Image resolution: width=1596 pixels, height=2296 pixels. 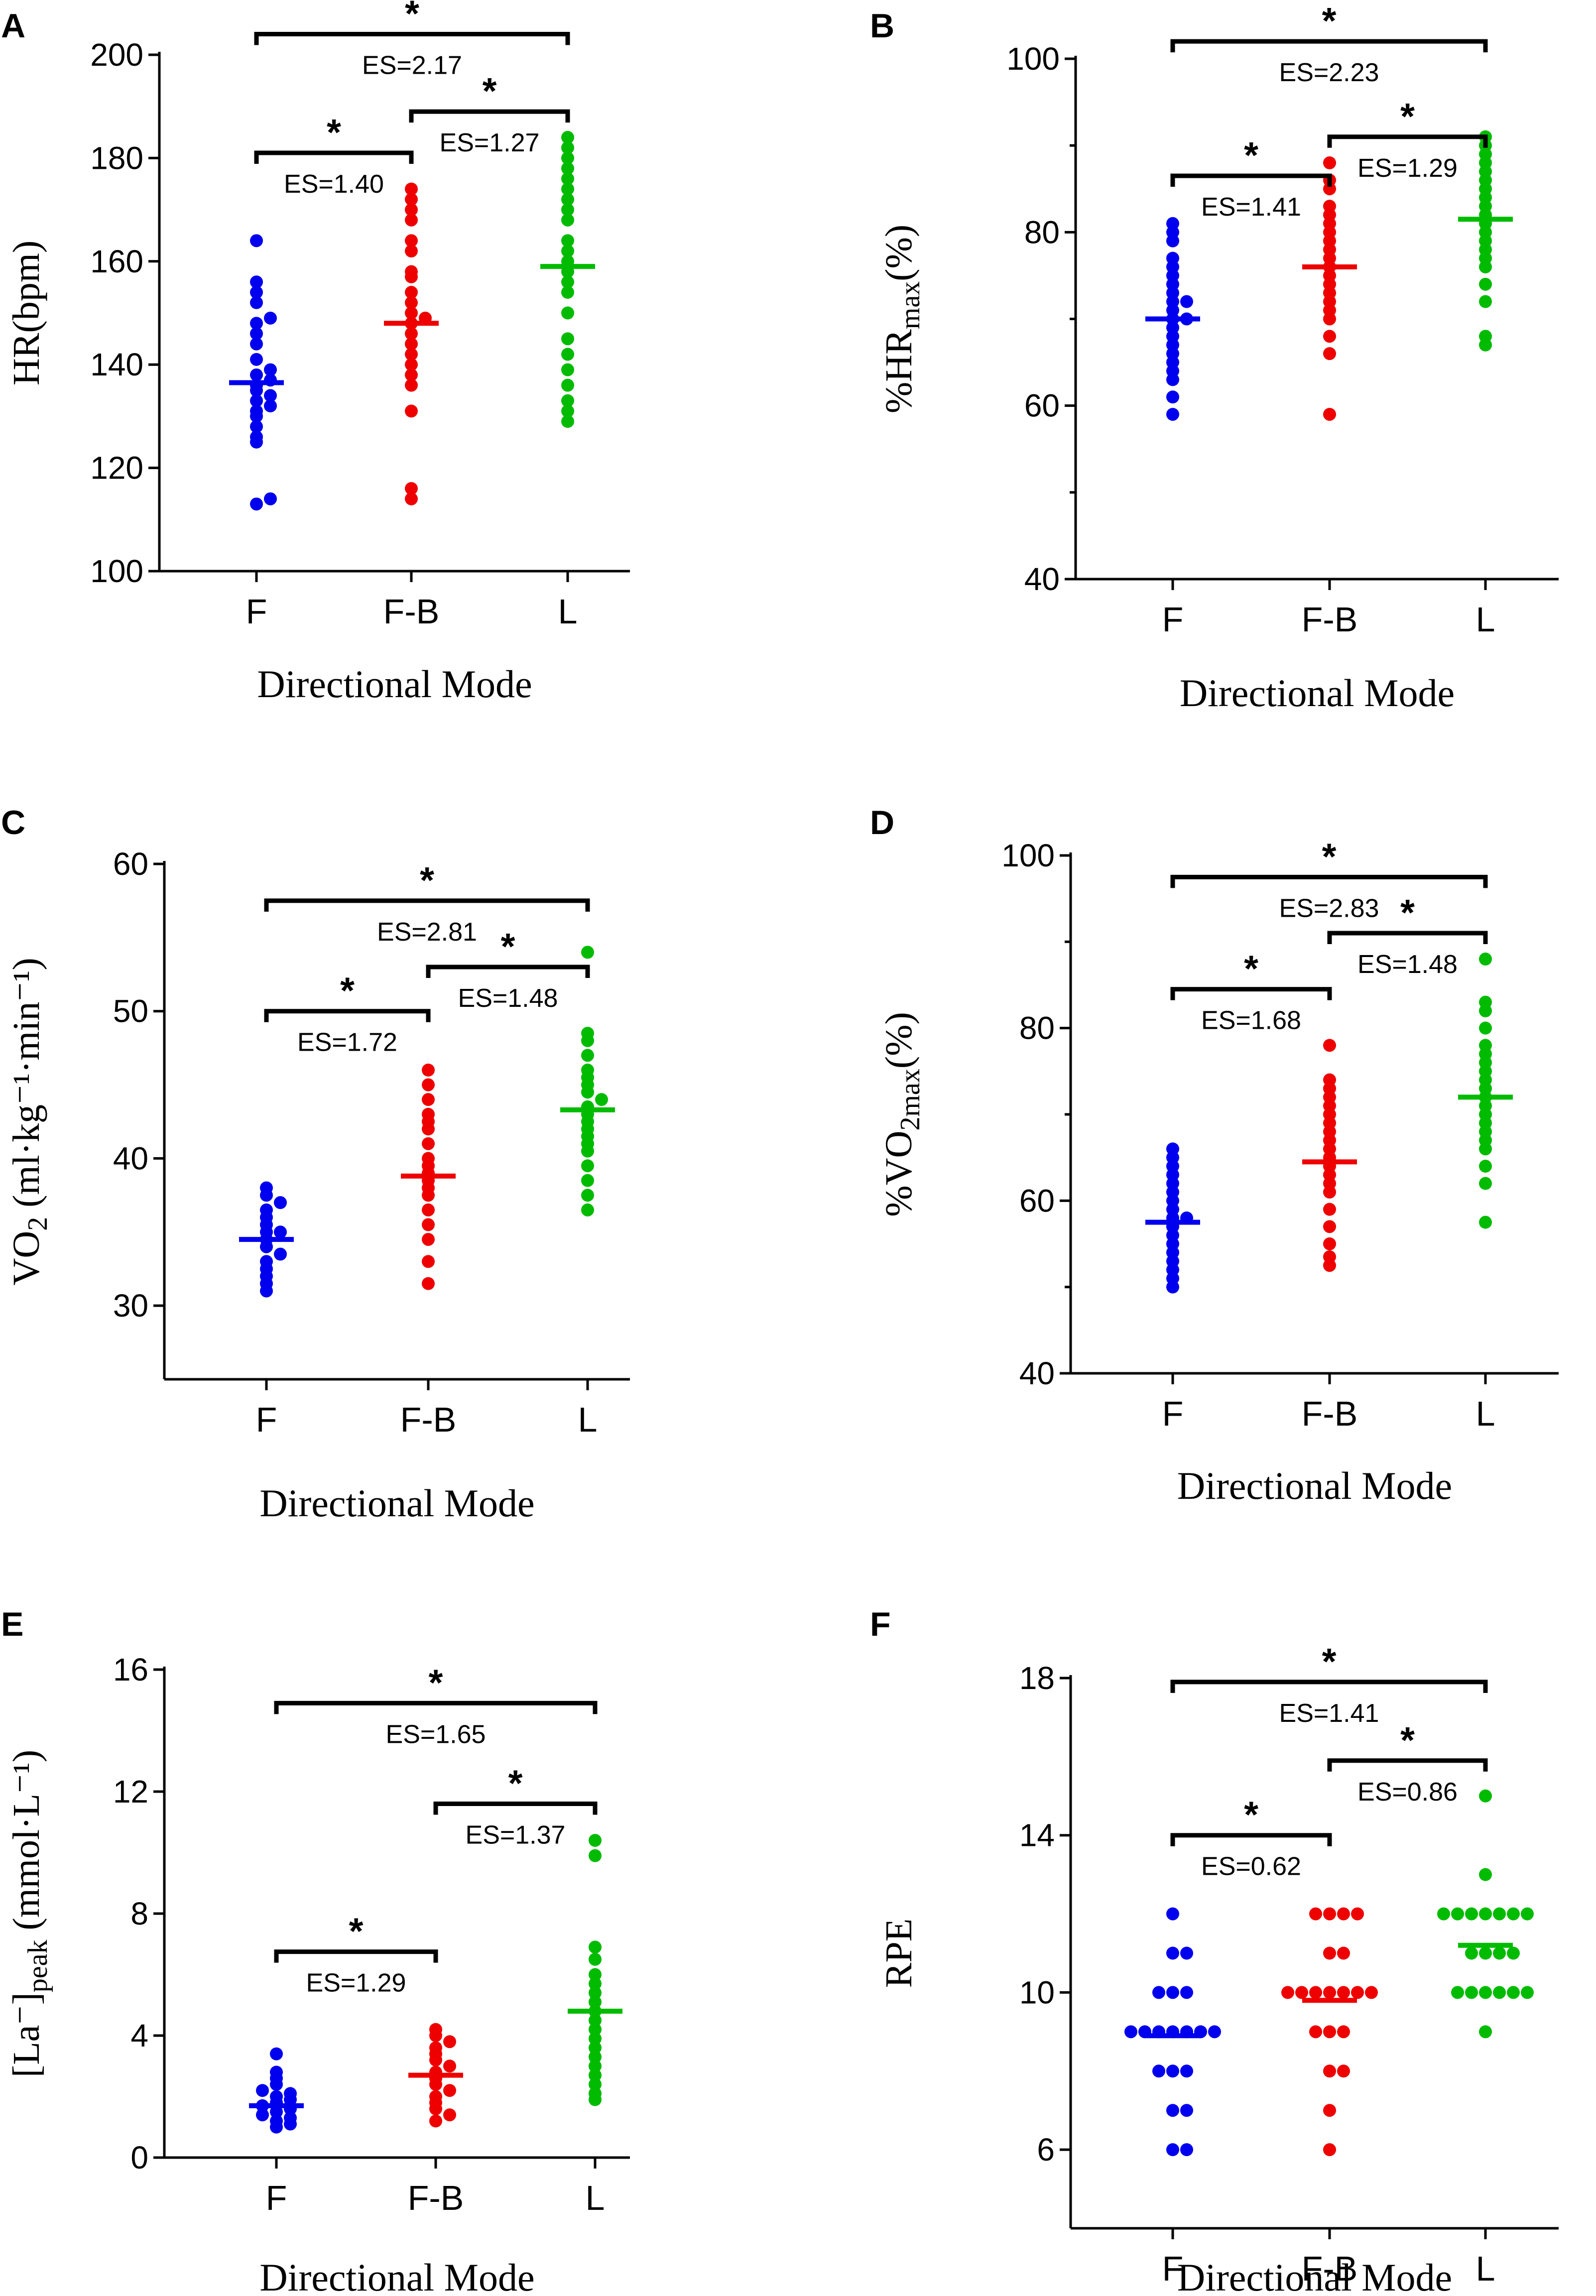 I want to click on y-axis-title-base: [La⁻], so click(x=26, y=2034).